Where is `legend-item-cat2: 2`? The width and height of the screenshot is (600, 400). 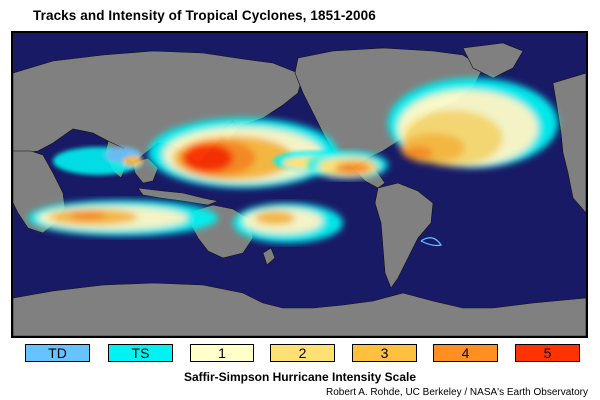
legend-item-cat2: 2 is located at coordinates (302, 353).